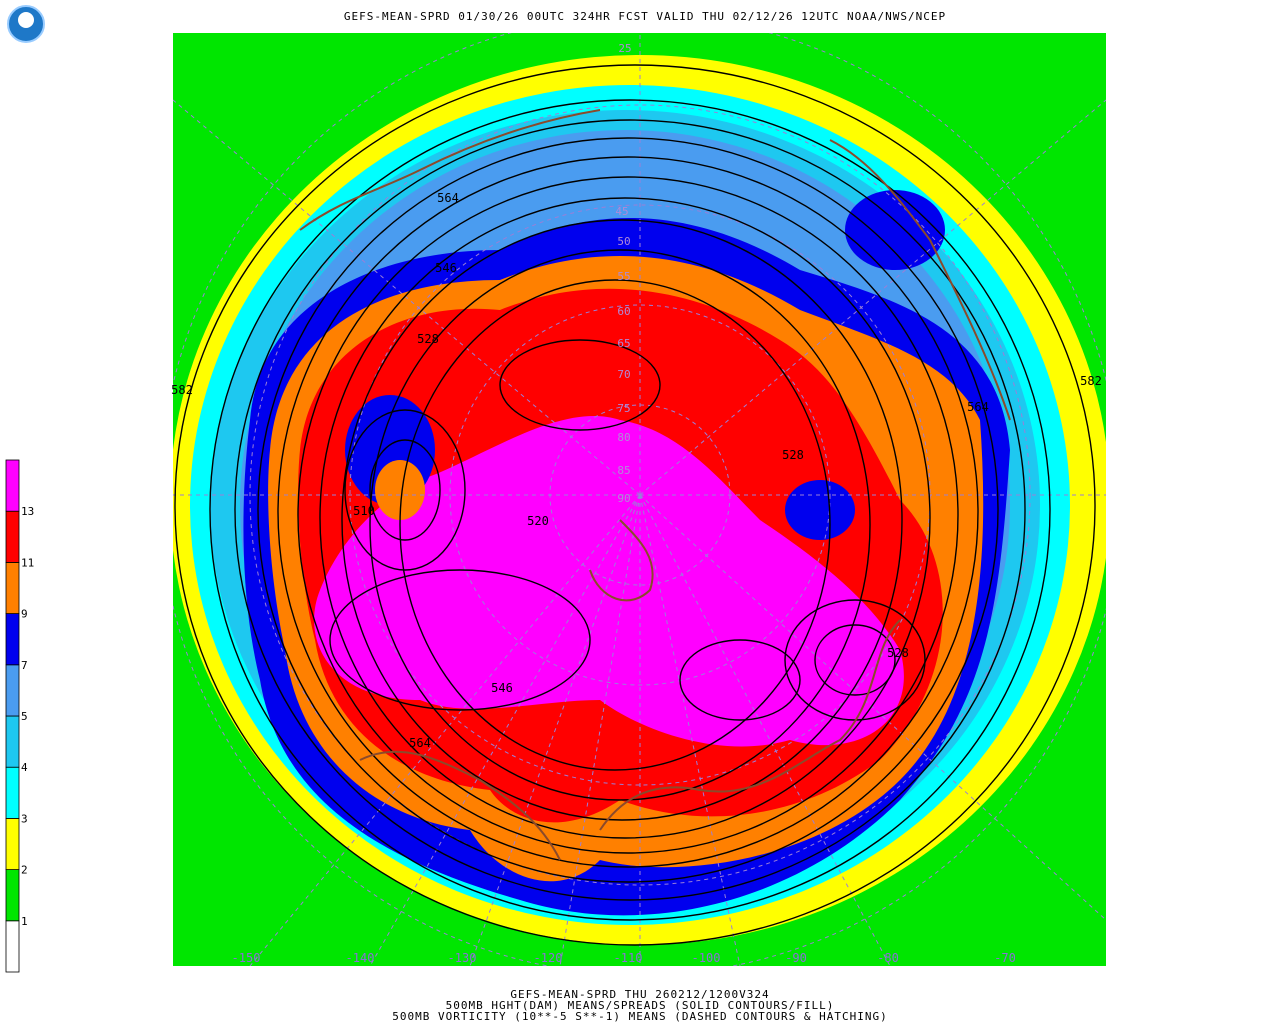  What do you see at coordinates (24, 870) in the screenshot?
I see `colorbar-label: 2` at bounding box center [24, 870].